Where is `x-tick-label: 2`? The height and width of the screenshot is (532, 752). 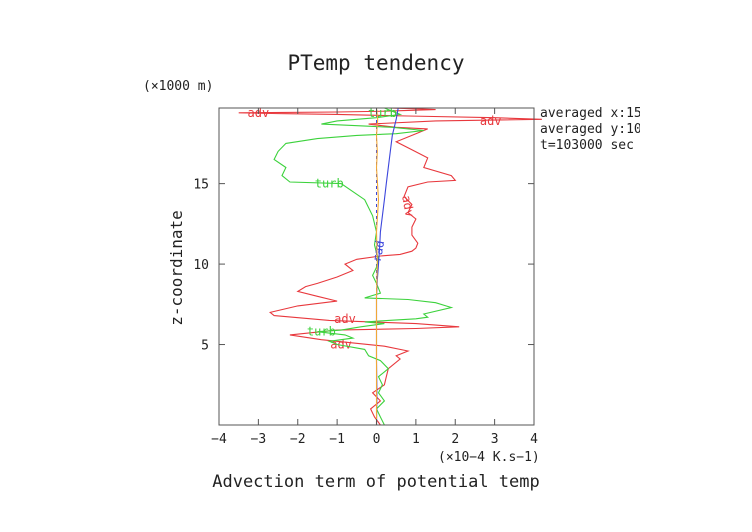 x-tick-label: 2 is located at coordinates (455, 439).